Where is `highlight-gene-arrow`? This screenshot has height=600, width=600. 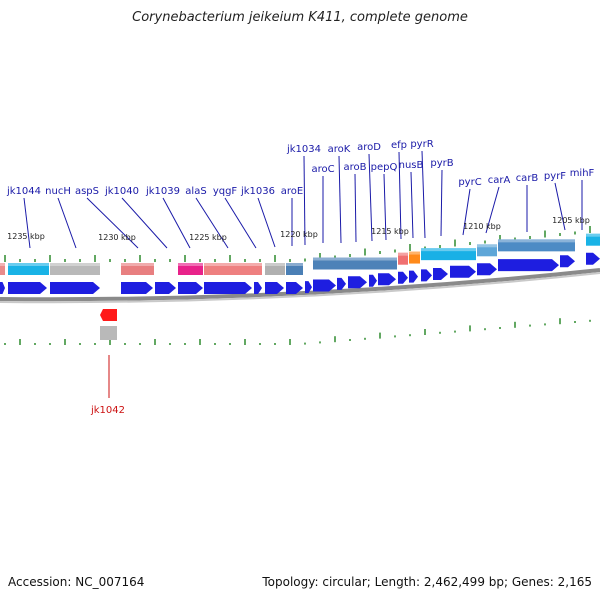 highlight-gene-arrow is located at coordinates (108, 315).